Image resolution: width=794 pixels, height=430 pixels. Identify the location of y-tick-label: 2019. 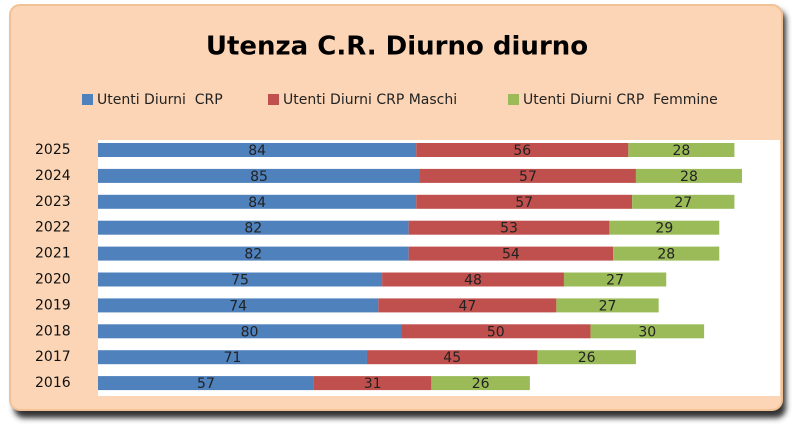
(53, 305).